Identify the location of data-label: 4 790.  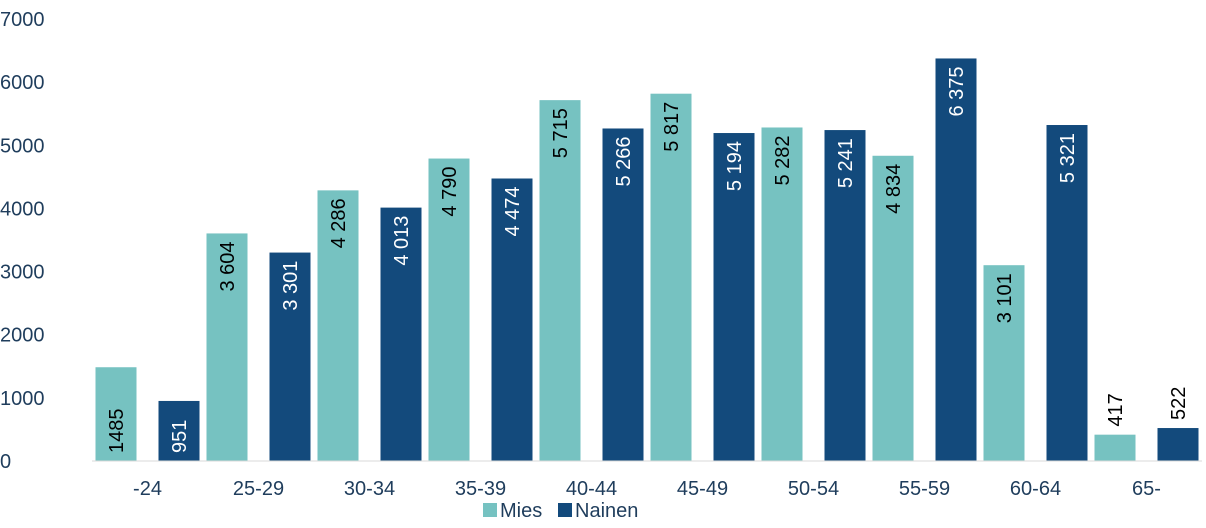
(450, 192).